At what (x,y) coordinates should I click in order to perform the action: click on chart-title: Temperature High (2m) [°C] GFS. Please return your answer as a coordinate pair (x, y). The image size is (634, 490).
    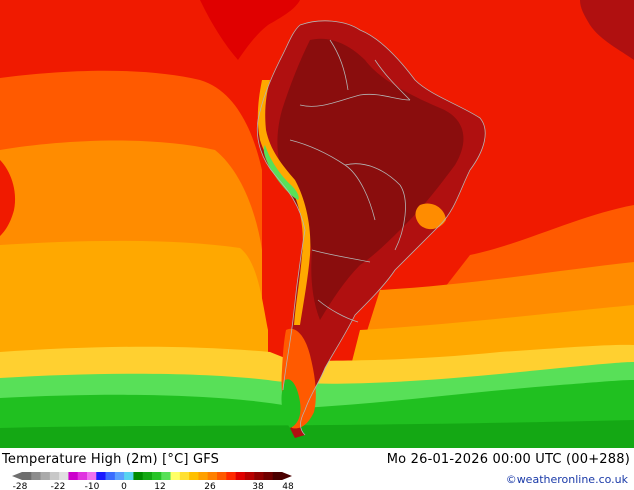
    Looking at the image, I should click on (111, 459).